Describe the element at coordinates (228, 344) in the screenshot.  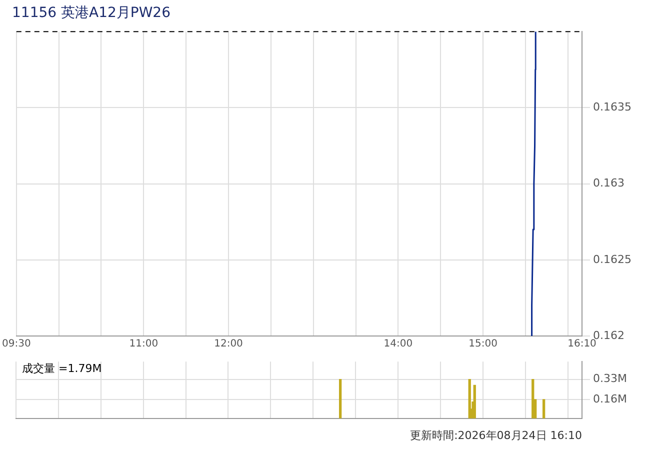
I see `x-tick-label: 12:00` at that location.